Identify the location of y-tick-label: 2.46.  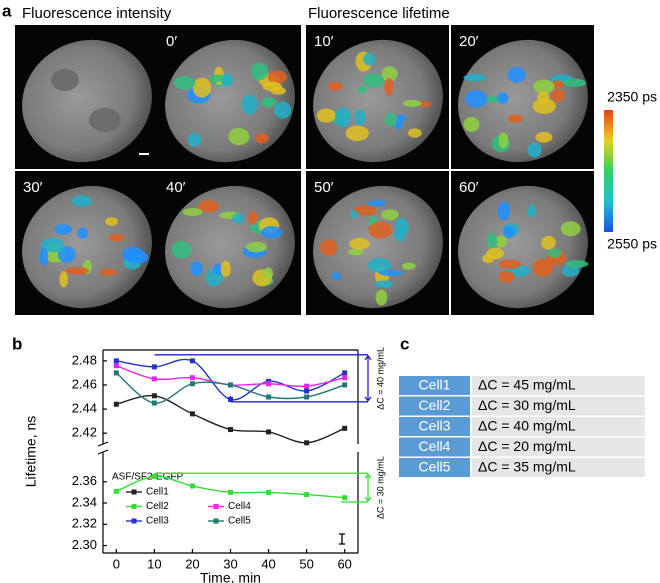
(84, 383).